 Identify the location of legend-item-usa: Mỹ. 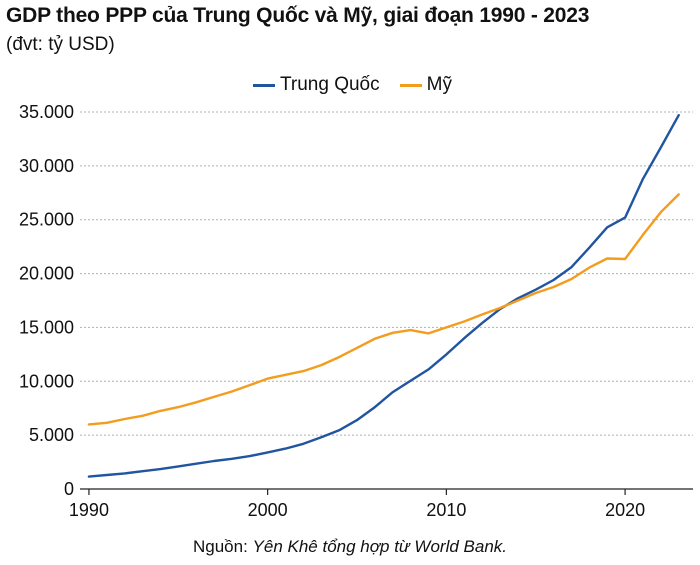
(425, 85).